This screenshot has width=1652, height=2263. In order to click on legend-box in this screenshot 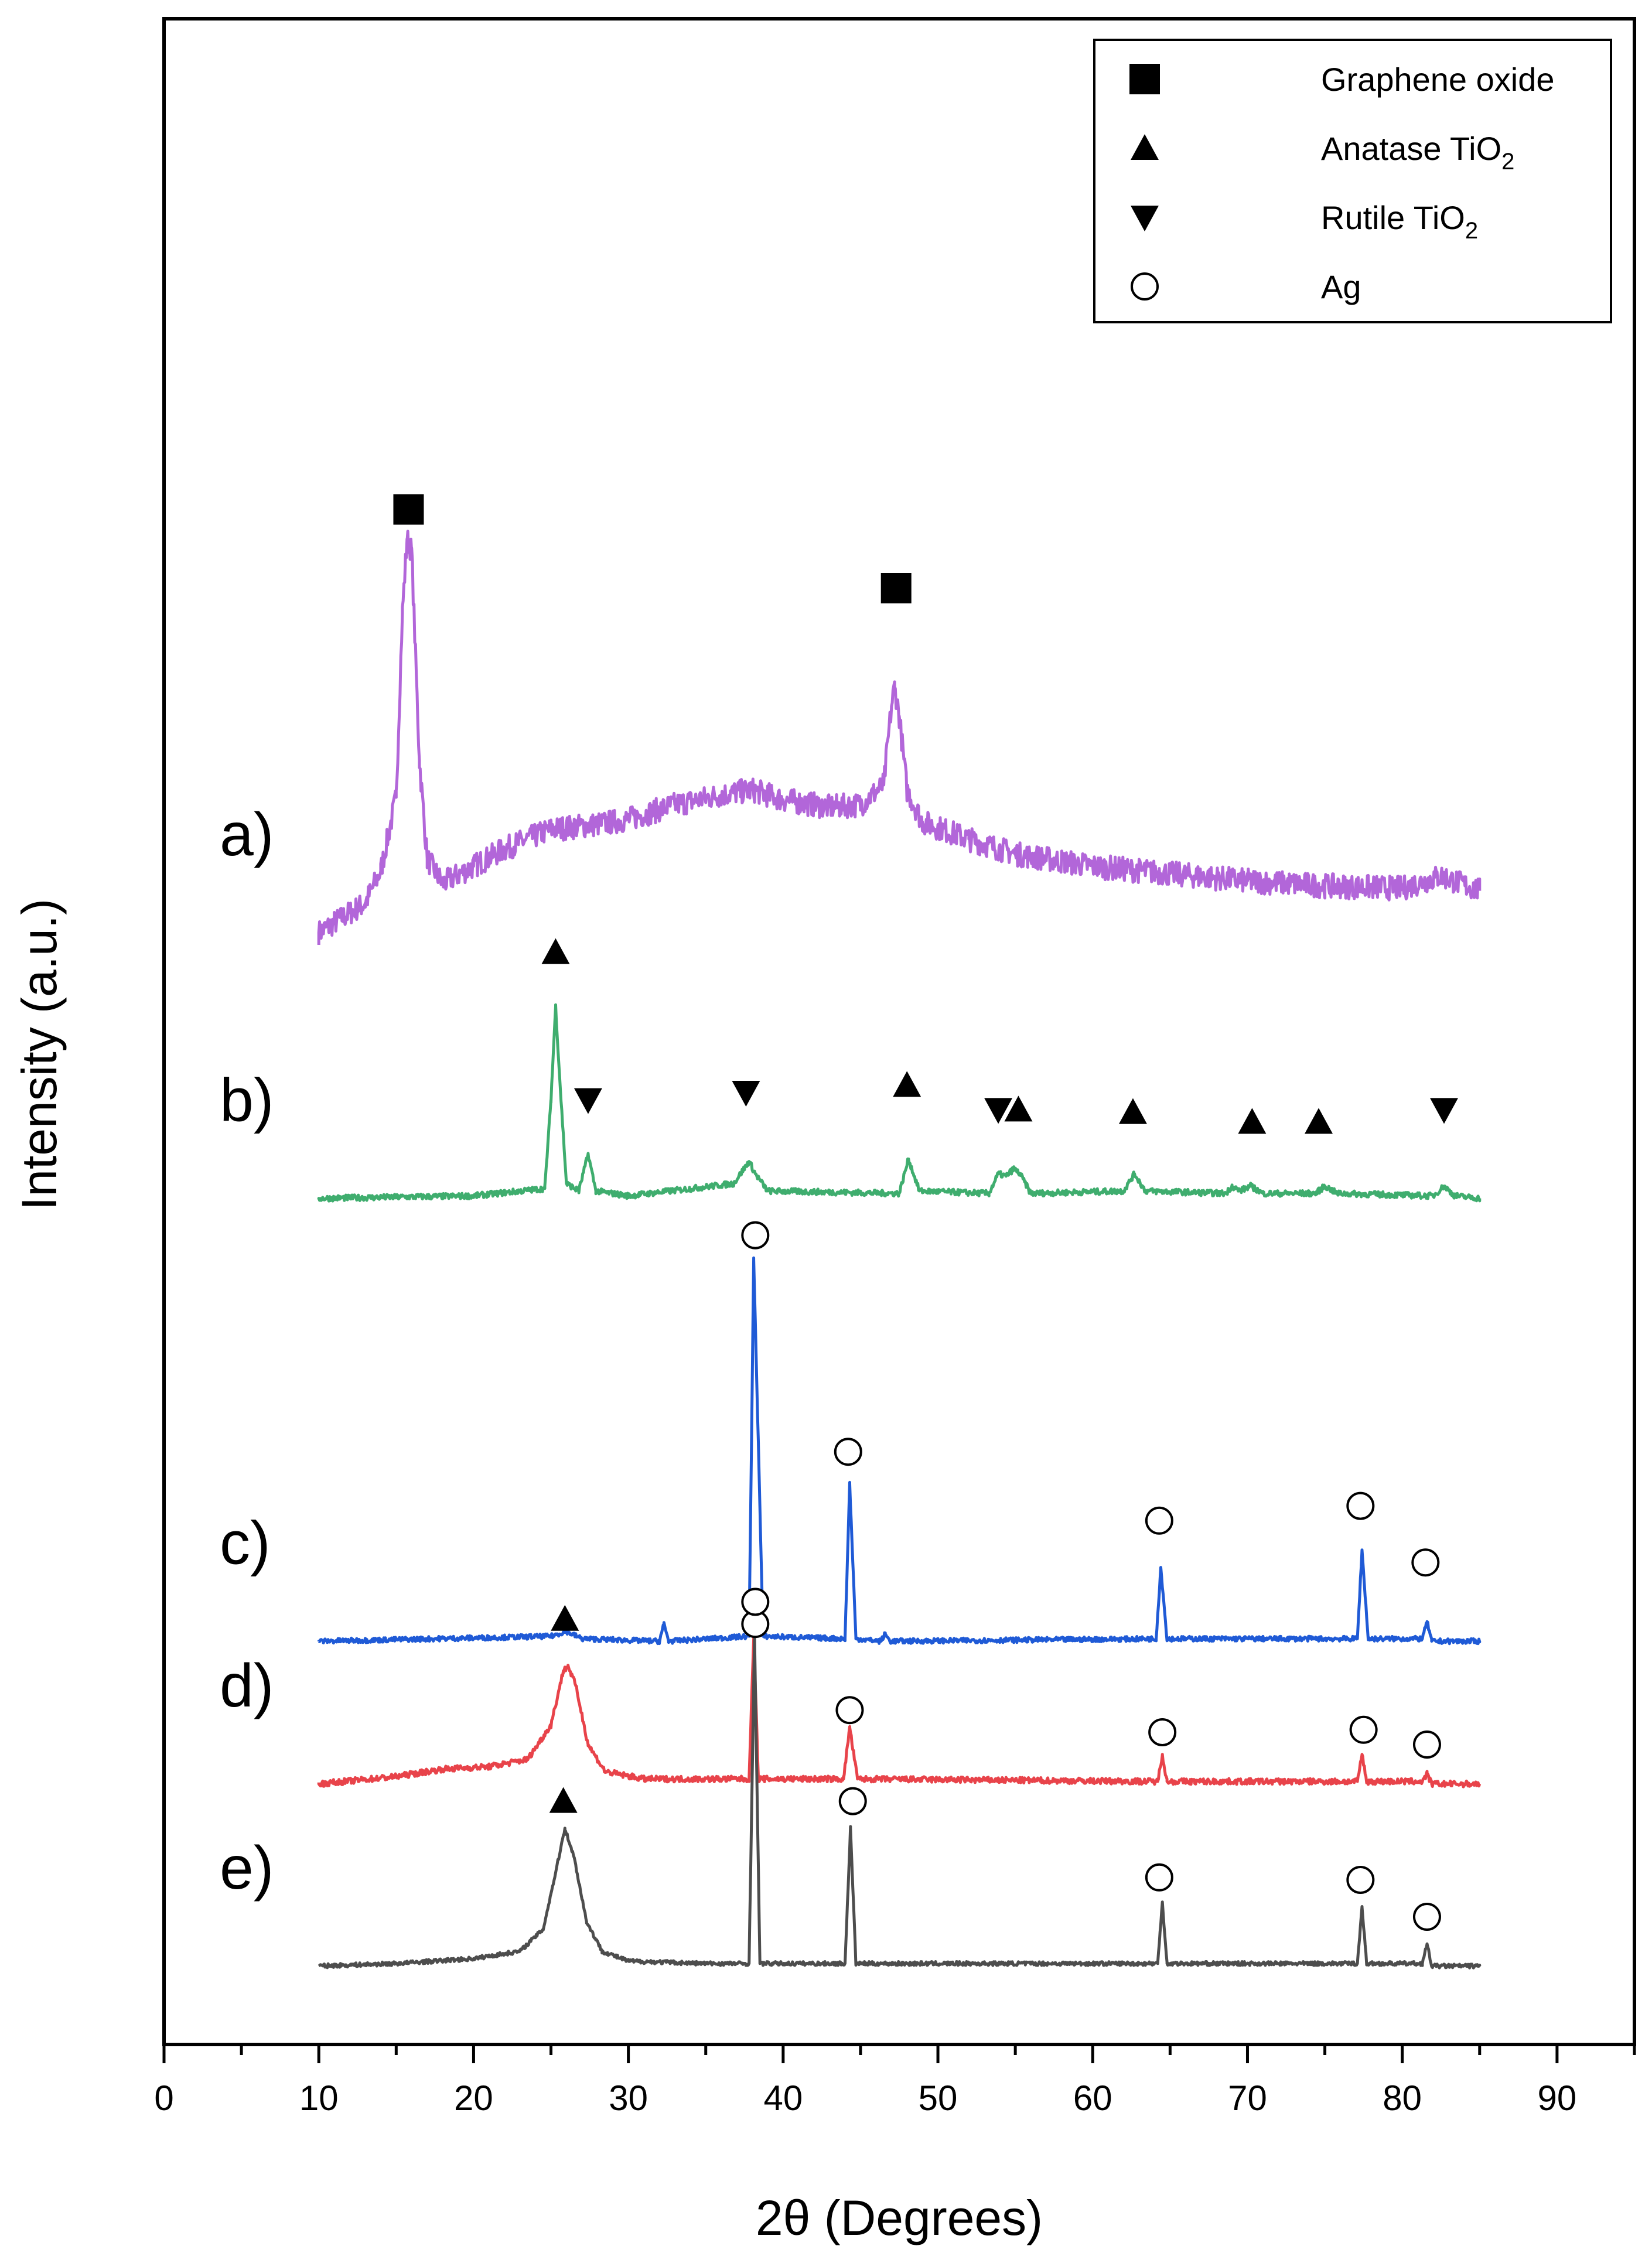, I will do `click(1352, 181)`.